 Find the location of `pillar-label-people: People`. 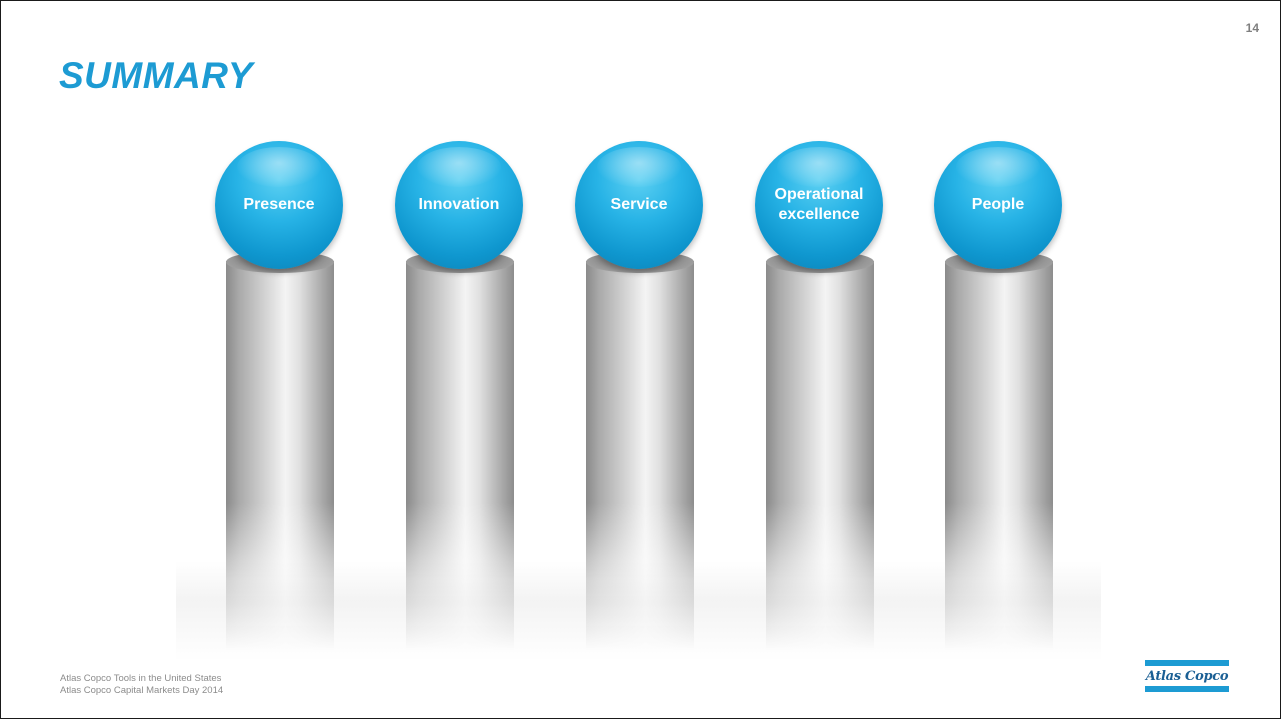

pillar-label-people: People is located at coordinates (998, 204).